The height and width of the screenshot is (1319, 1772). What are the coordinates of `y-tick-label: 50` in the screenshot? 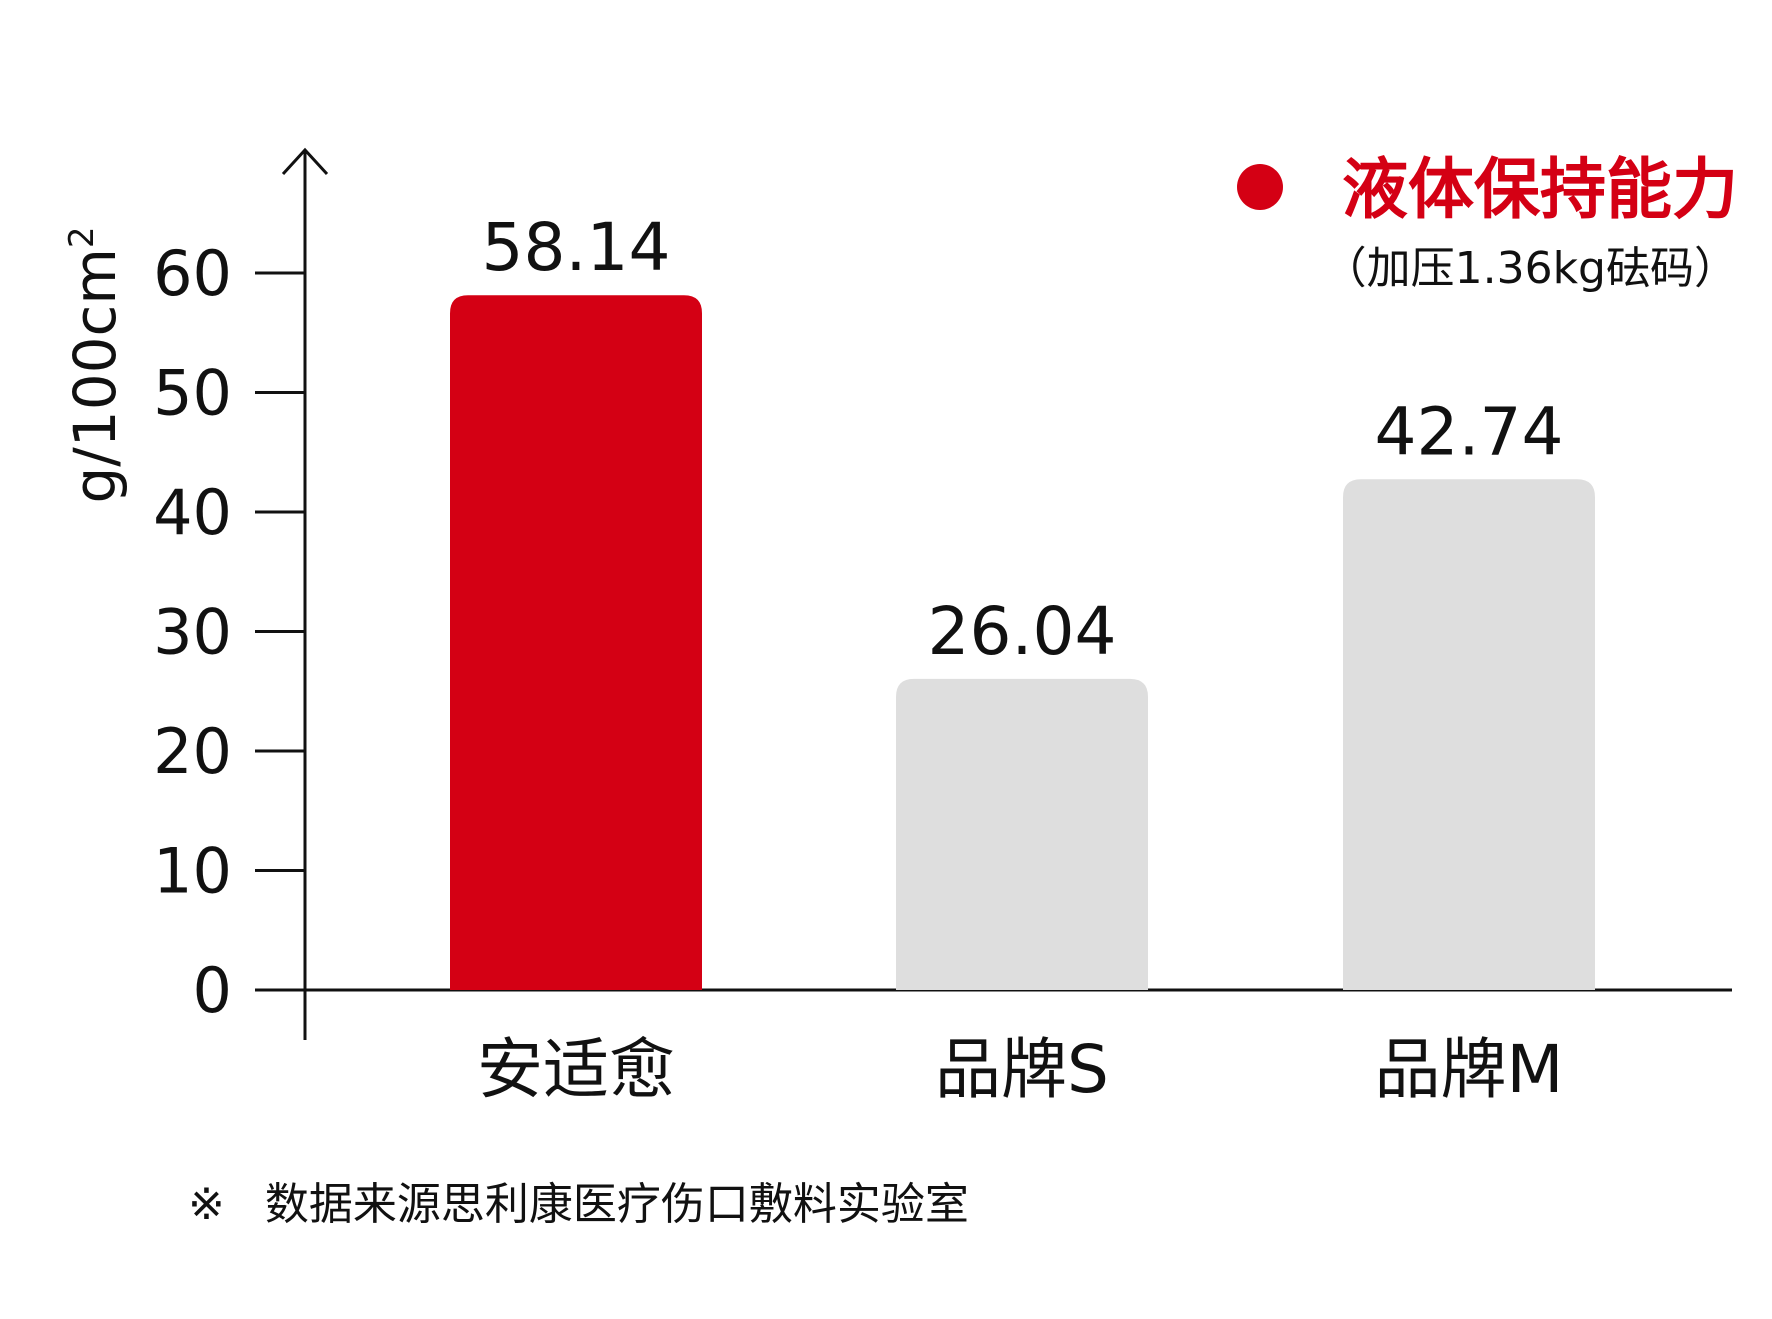 It's located at (192, 393).